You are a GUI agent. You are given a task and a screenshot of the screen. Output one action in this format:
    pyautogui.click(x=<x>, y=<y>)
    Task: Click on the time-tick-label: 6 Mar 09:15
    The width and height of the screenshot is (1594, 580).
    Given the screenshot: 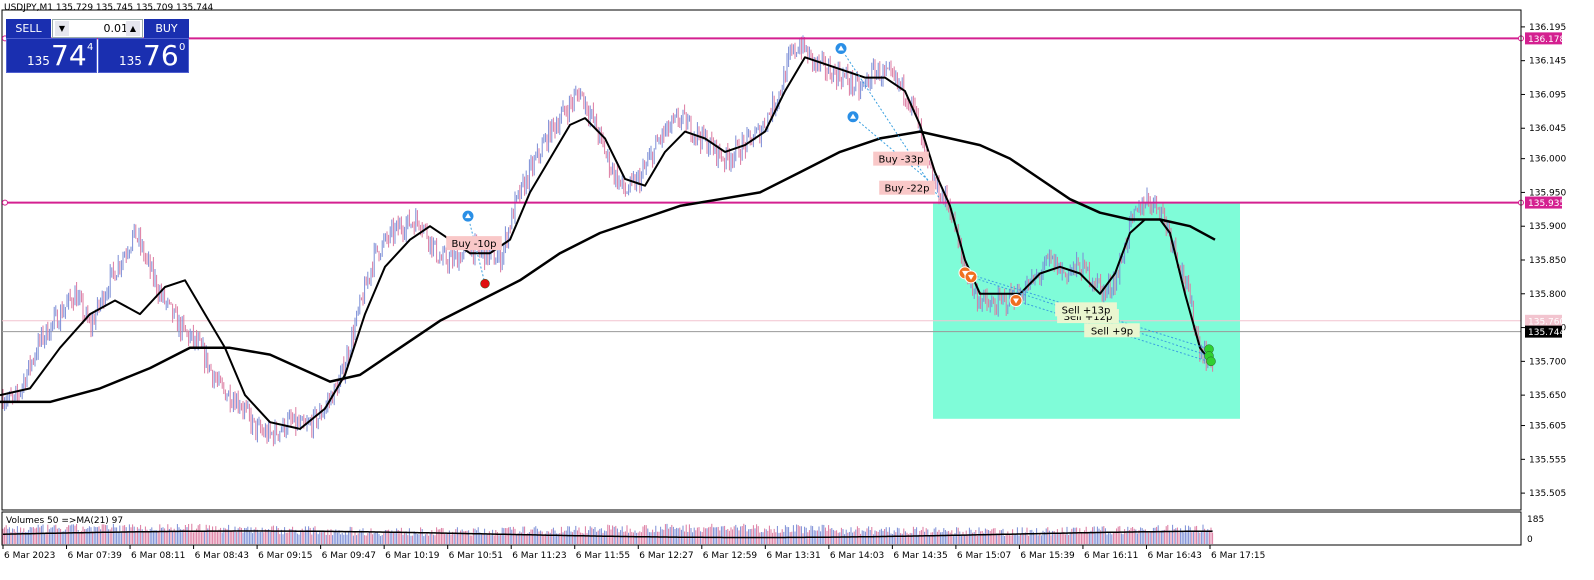 What is the action you would take?
    pyautogui.click(x=285, y=556)
    